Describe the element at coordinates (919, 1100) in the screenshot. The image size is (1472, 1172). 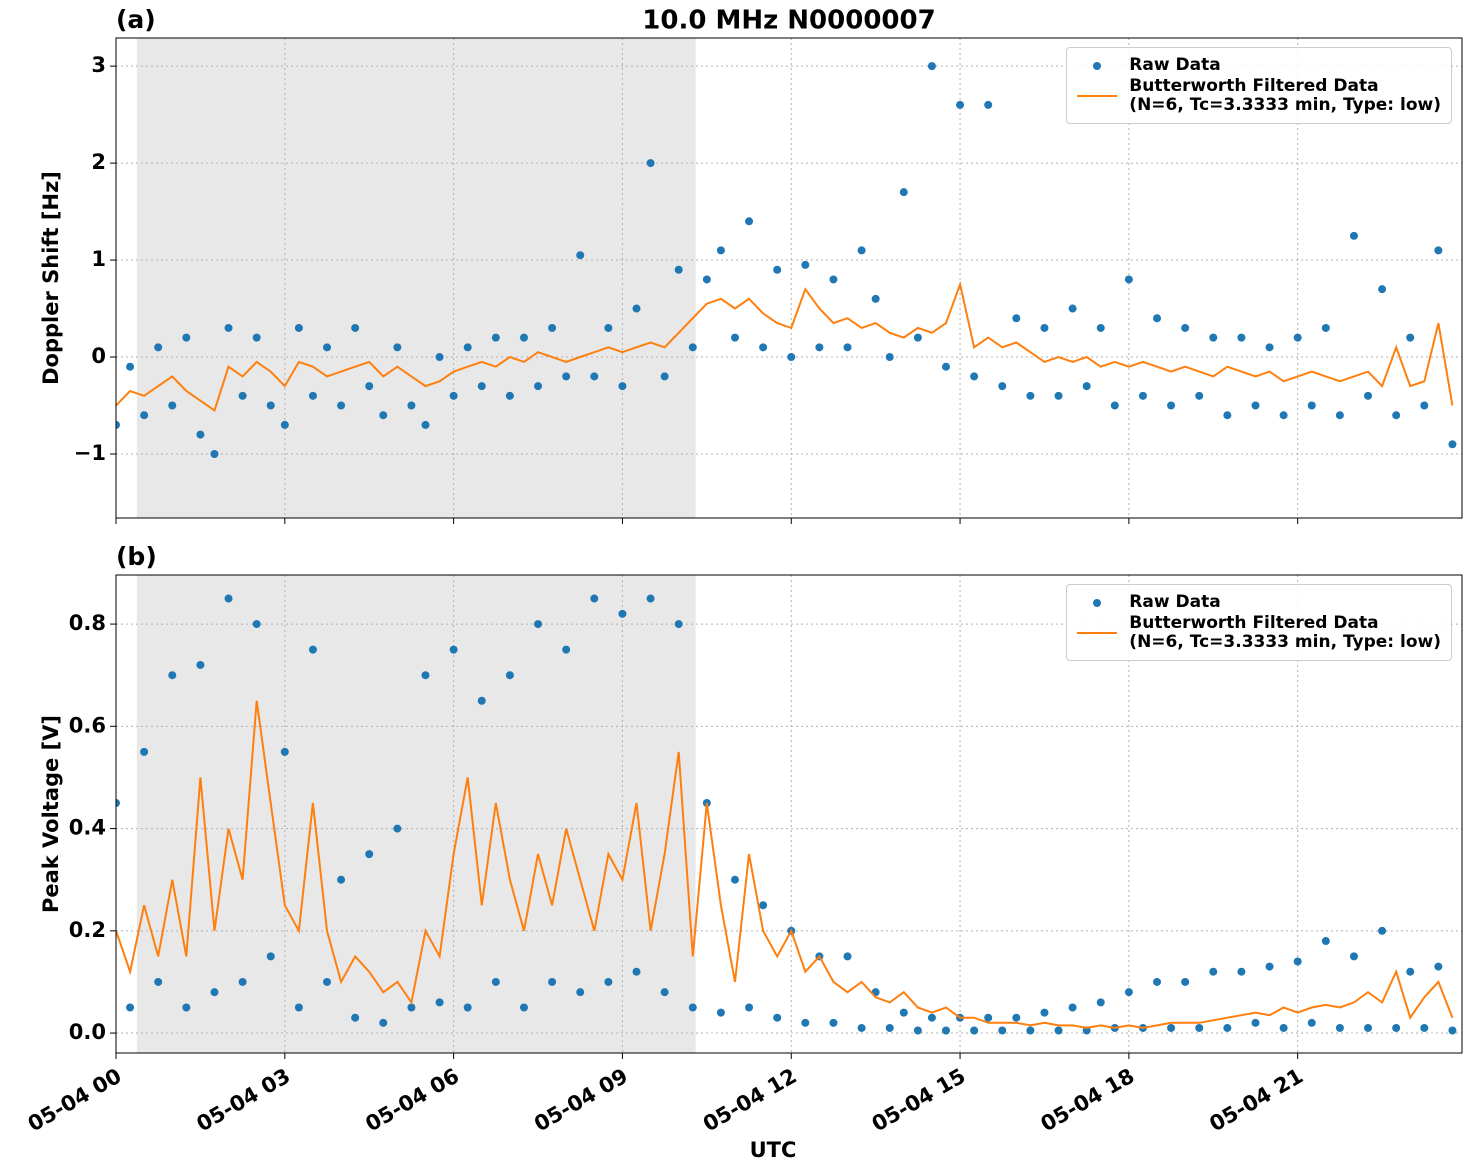
I see `x-tick-label: 05-04 15` at that location.